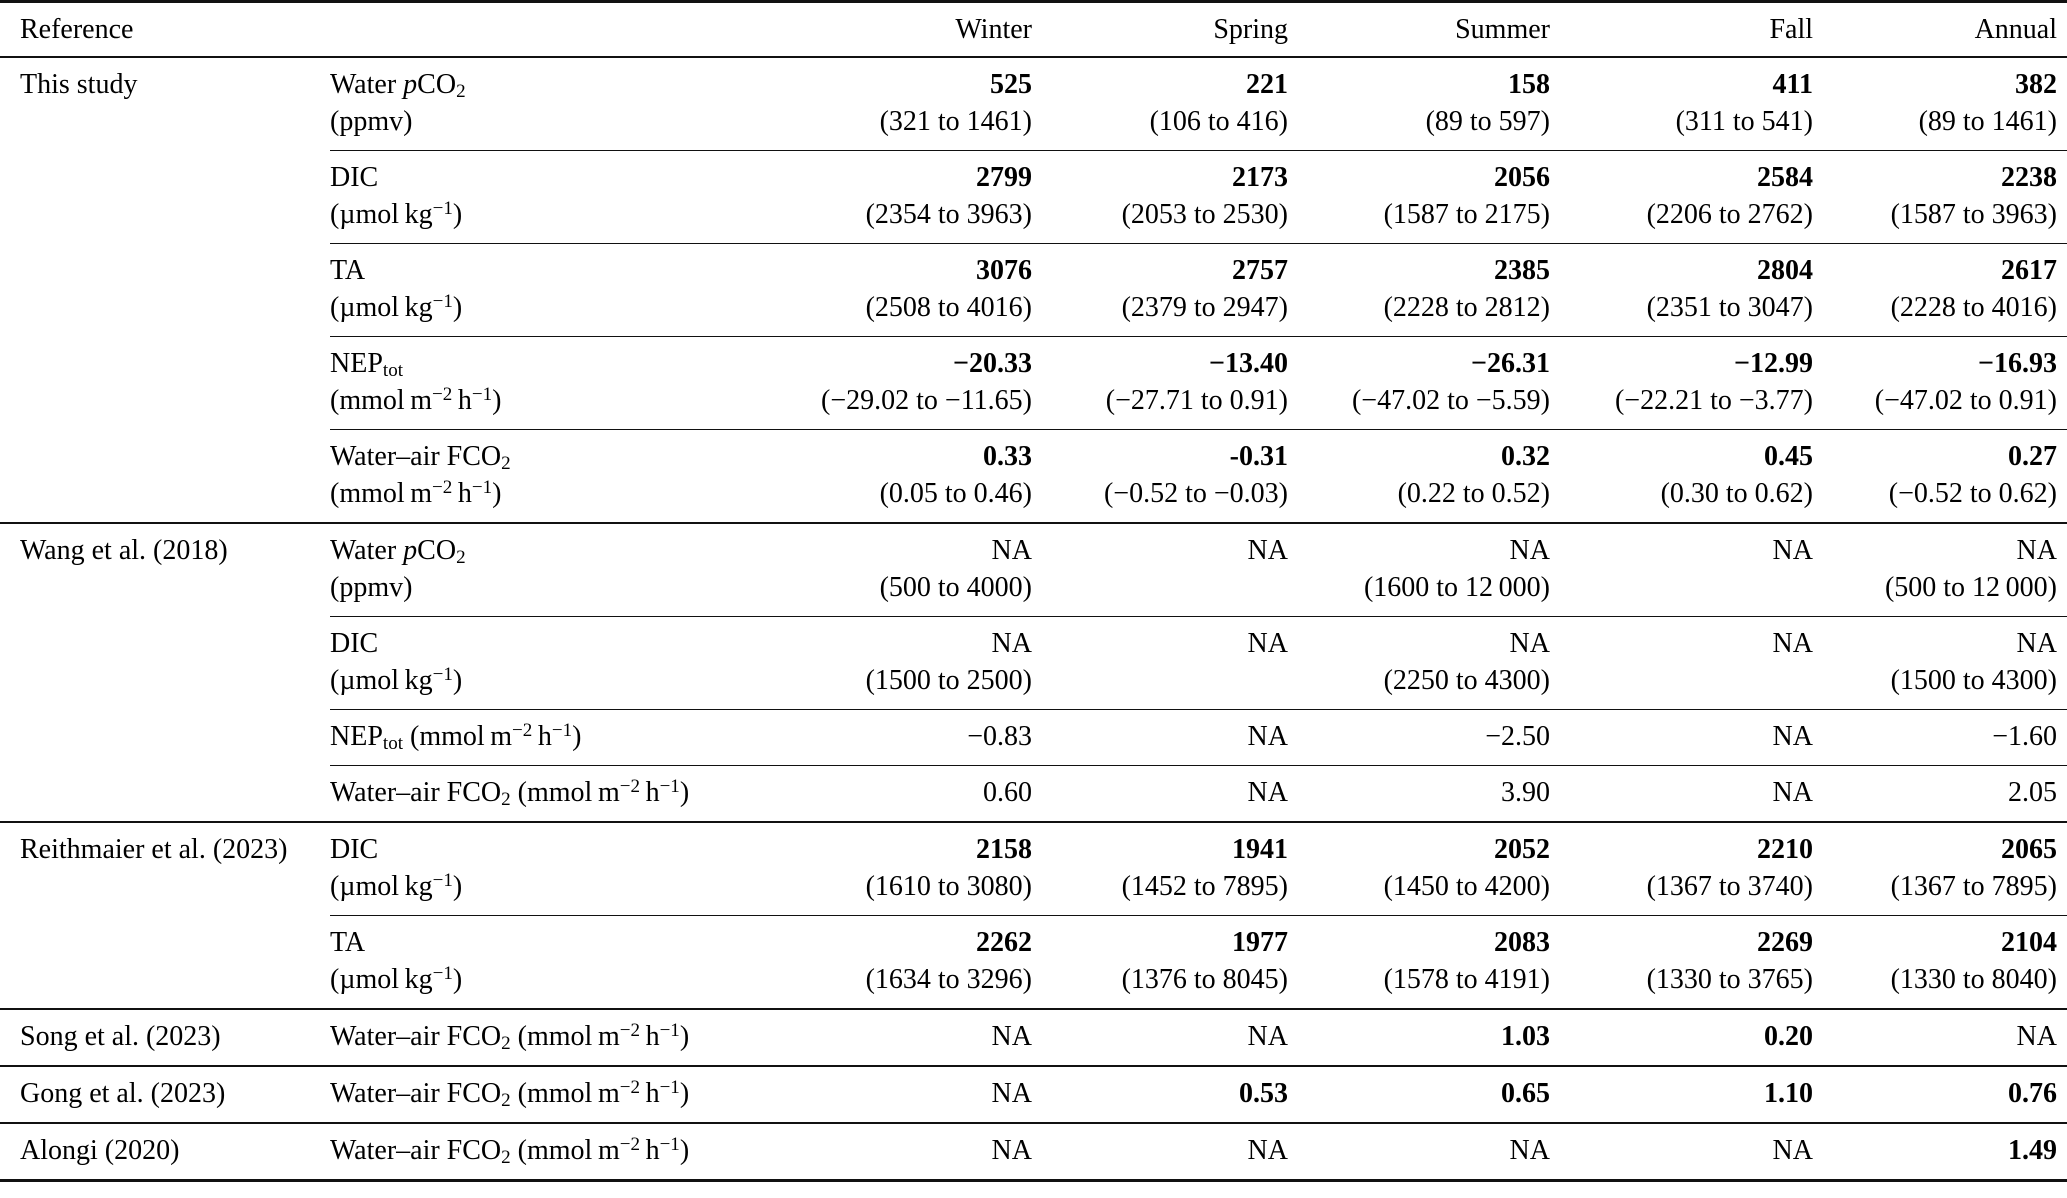  What do you see at coordinates (1791, 29) in the screenshot?
I see `season-column-header-fall: Fall` at bounding box center [1791, 29].